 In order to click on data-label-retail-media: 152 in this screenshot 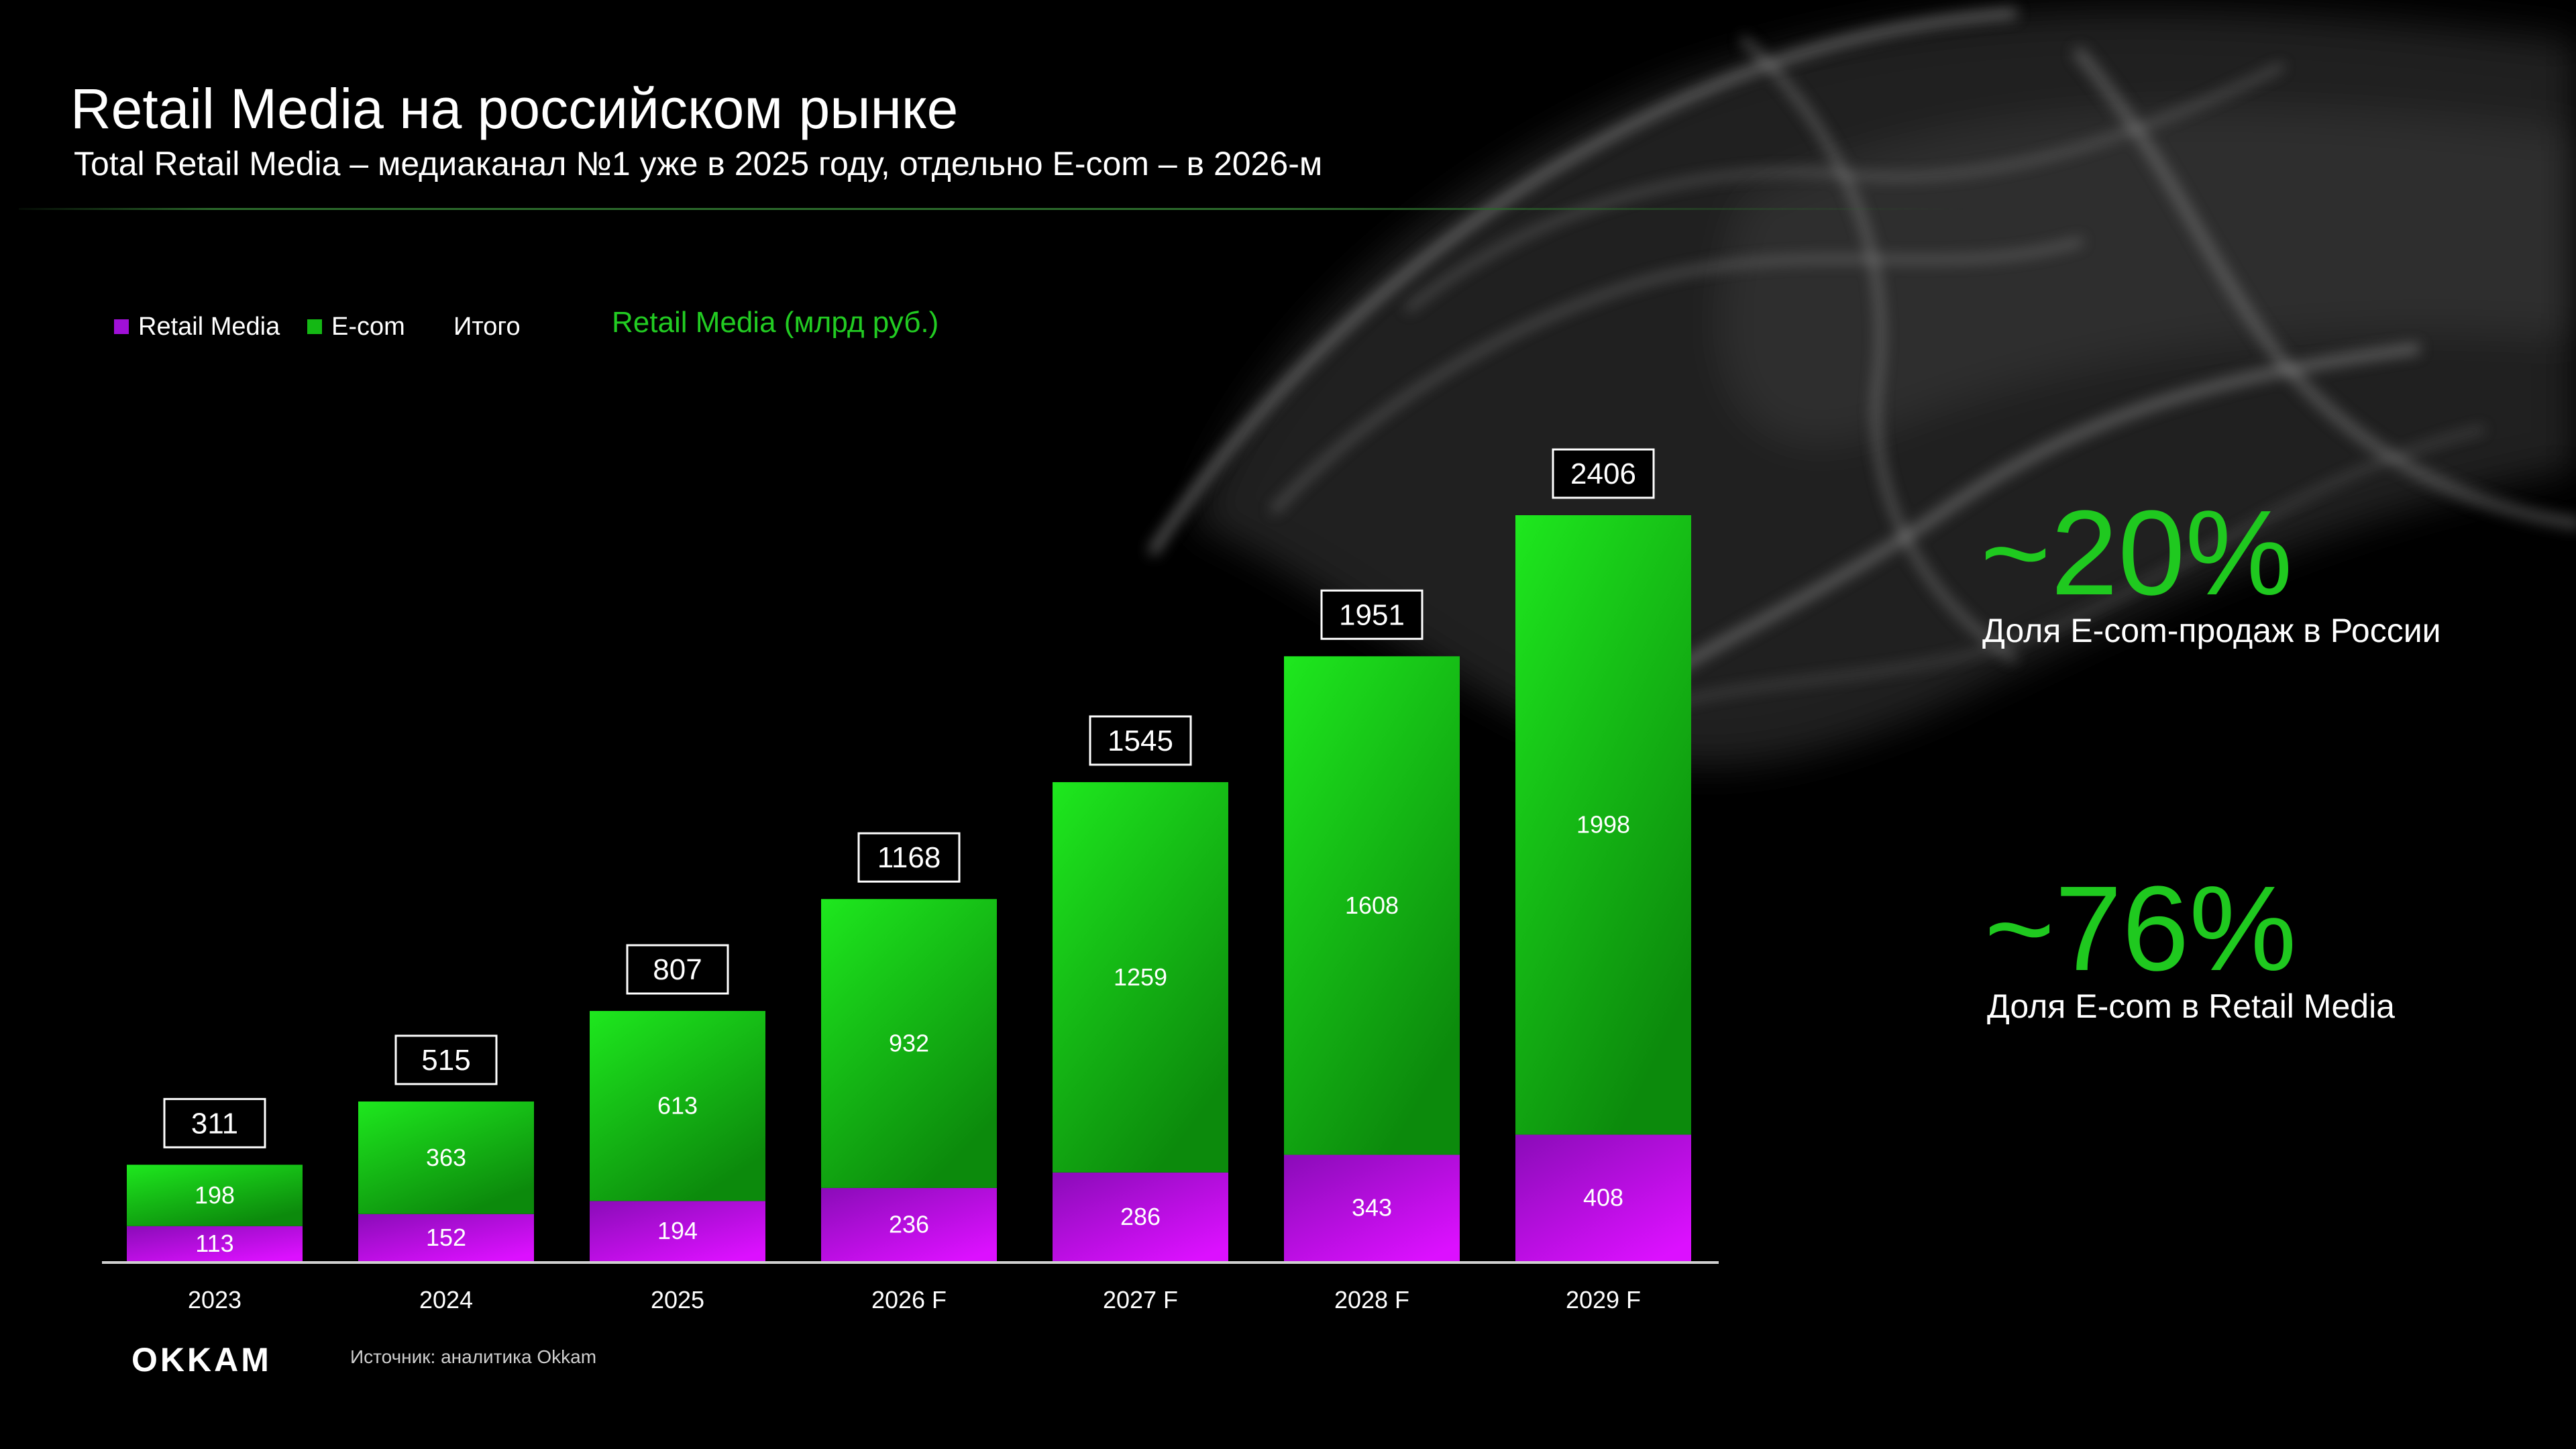, I will do `click(446, 1237)`.